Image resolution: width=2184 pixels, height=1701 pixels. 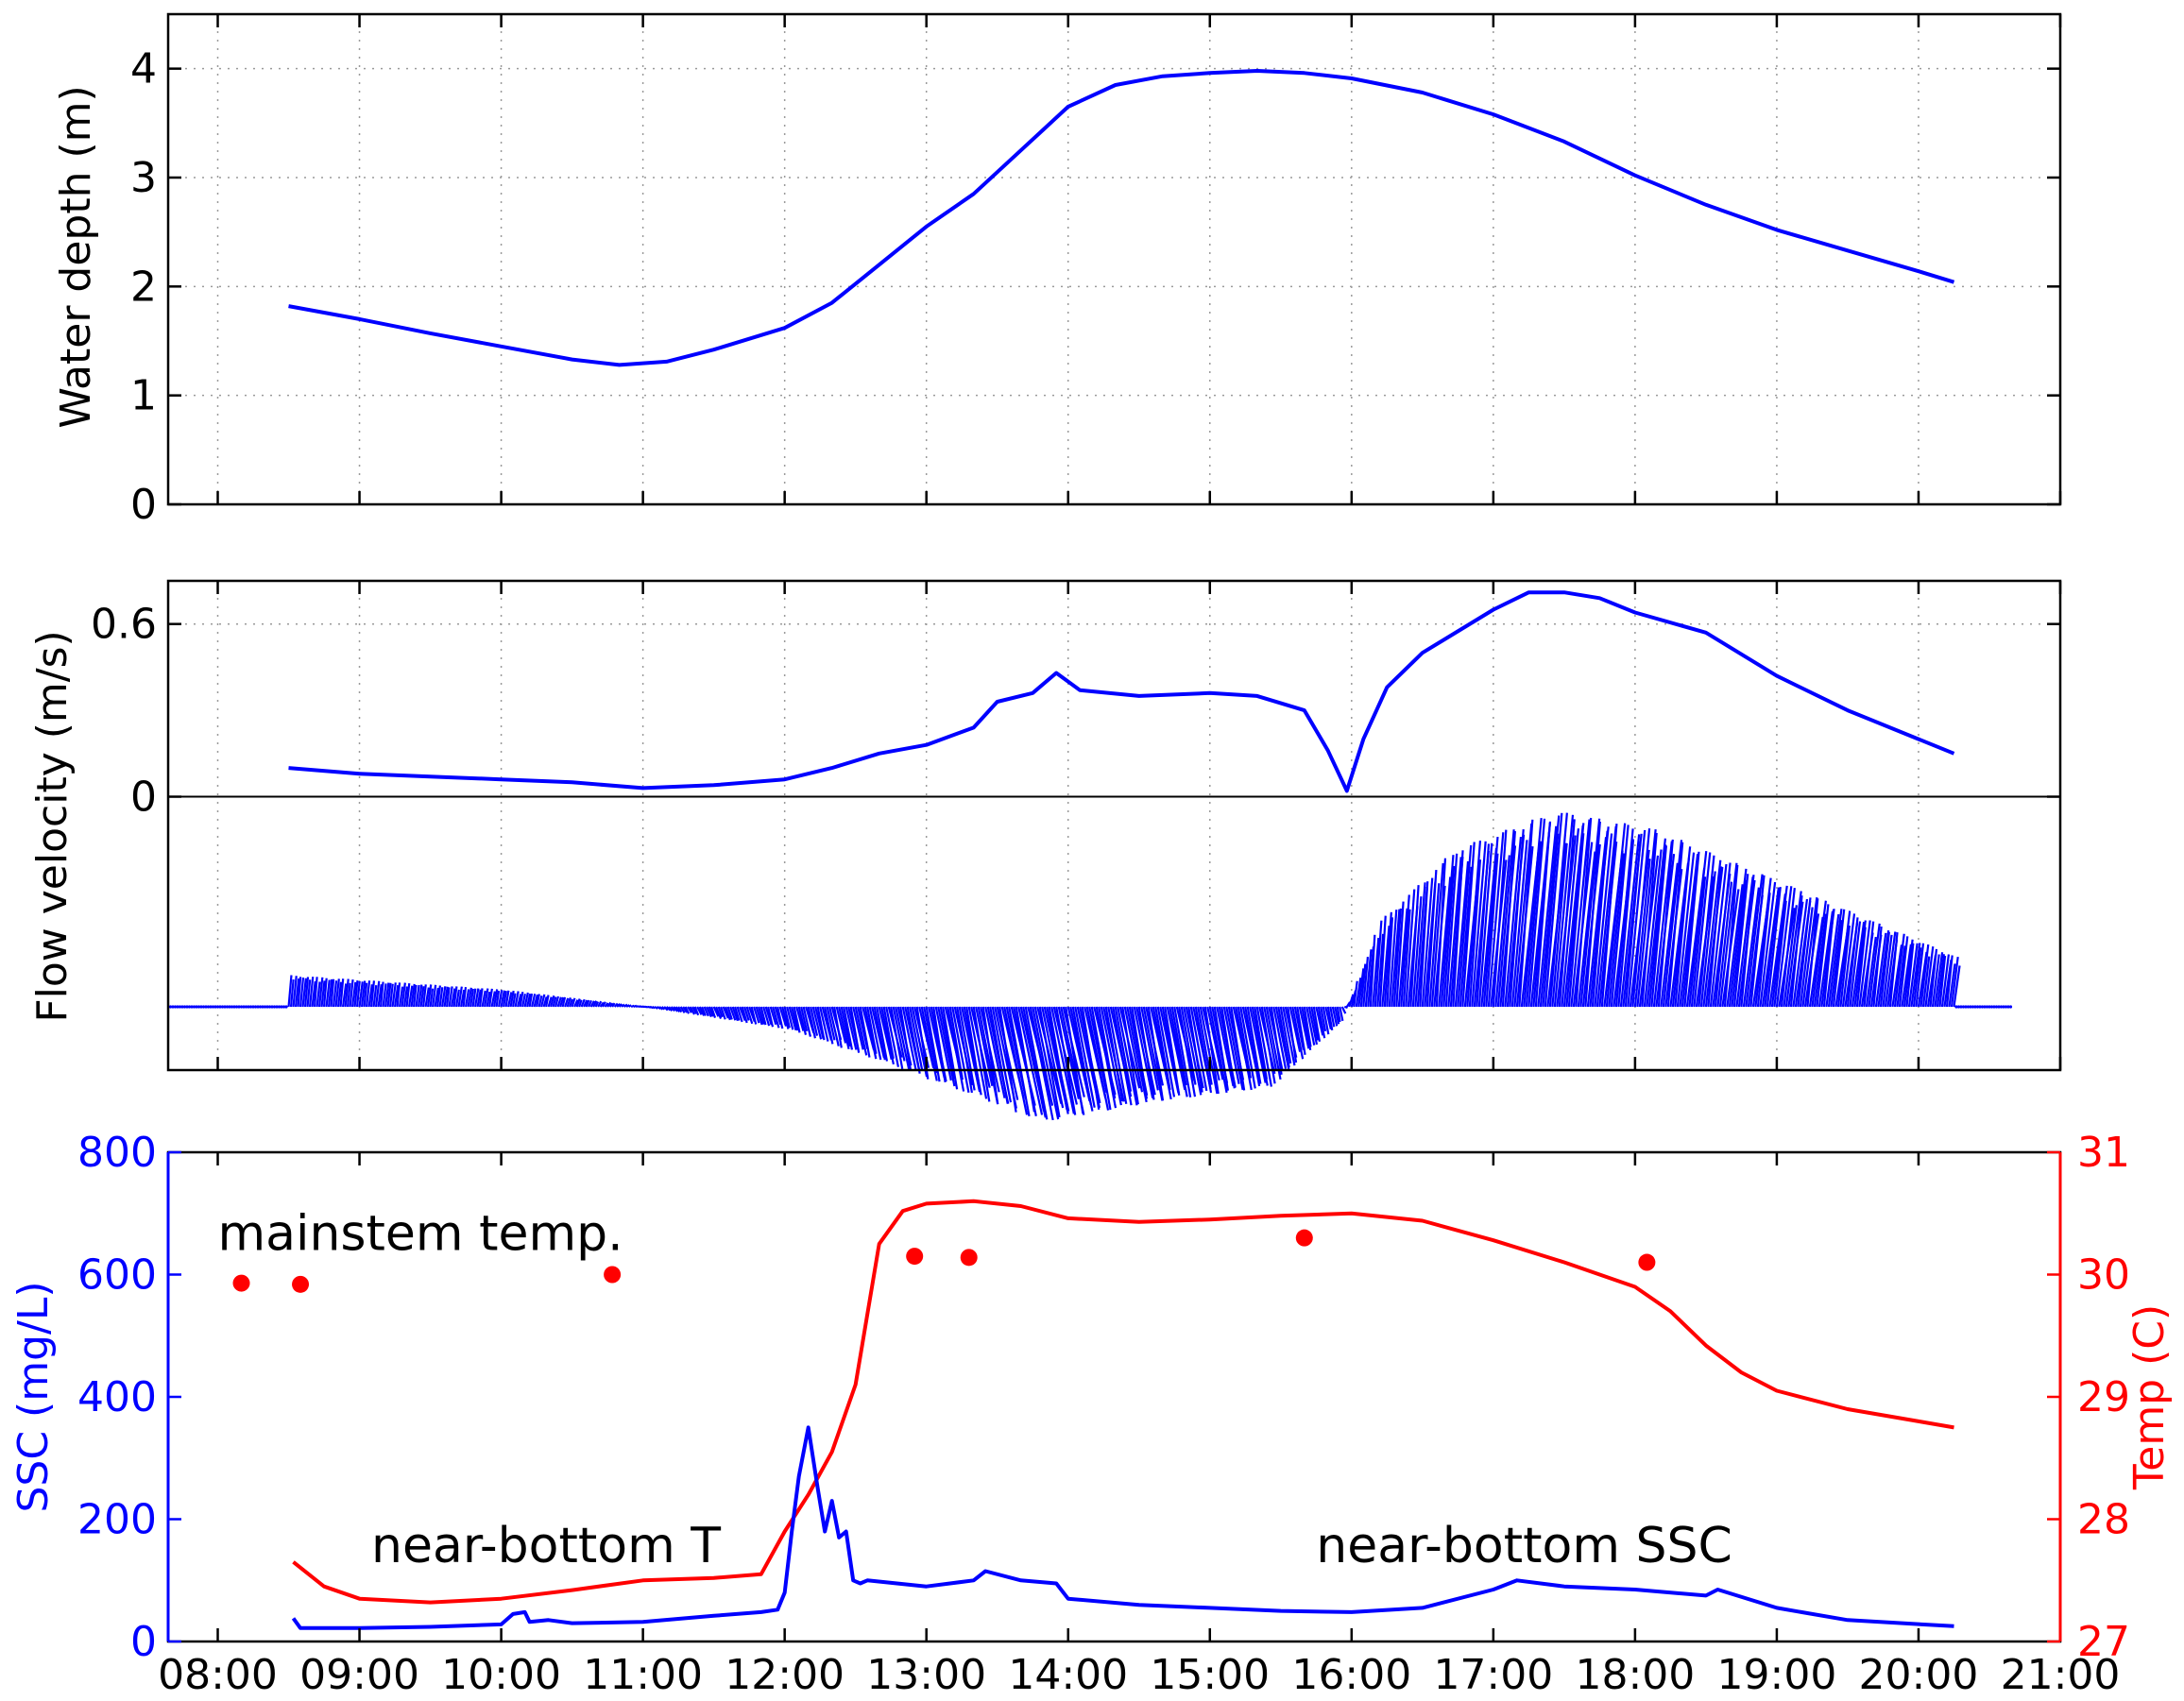 What do you see at coordinates (2103, 1275) in the screenshot?
I see `temp-tick-label-30: 30` at bounding box center [2103, 1275].